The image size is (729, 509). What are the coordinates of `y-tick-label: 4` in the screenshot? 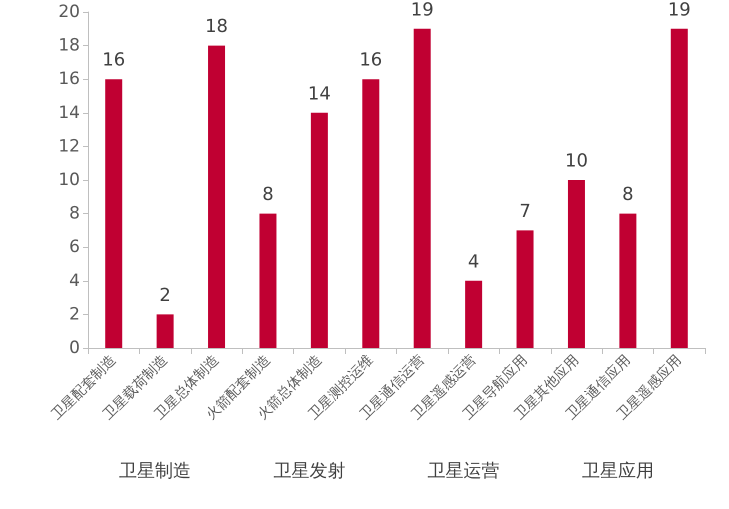 It's located at (74, 280).